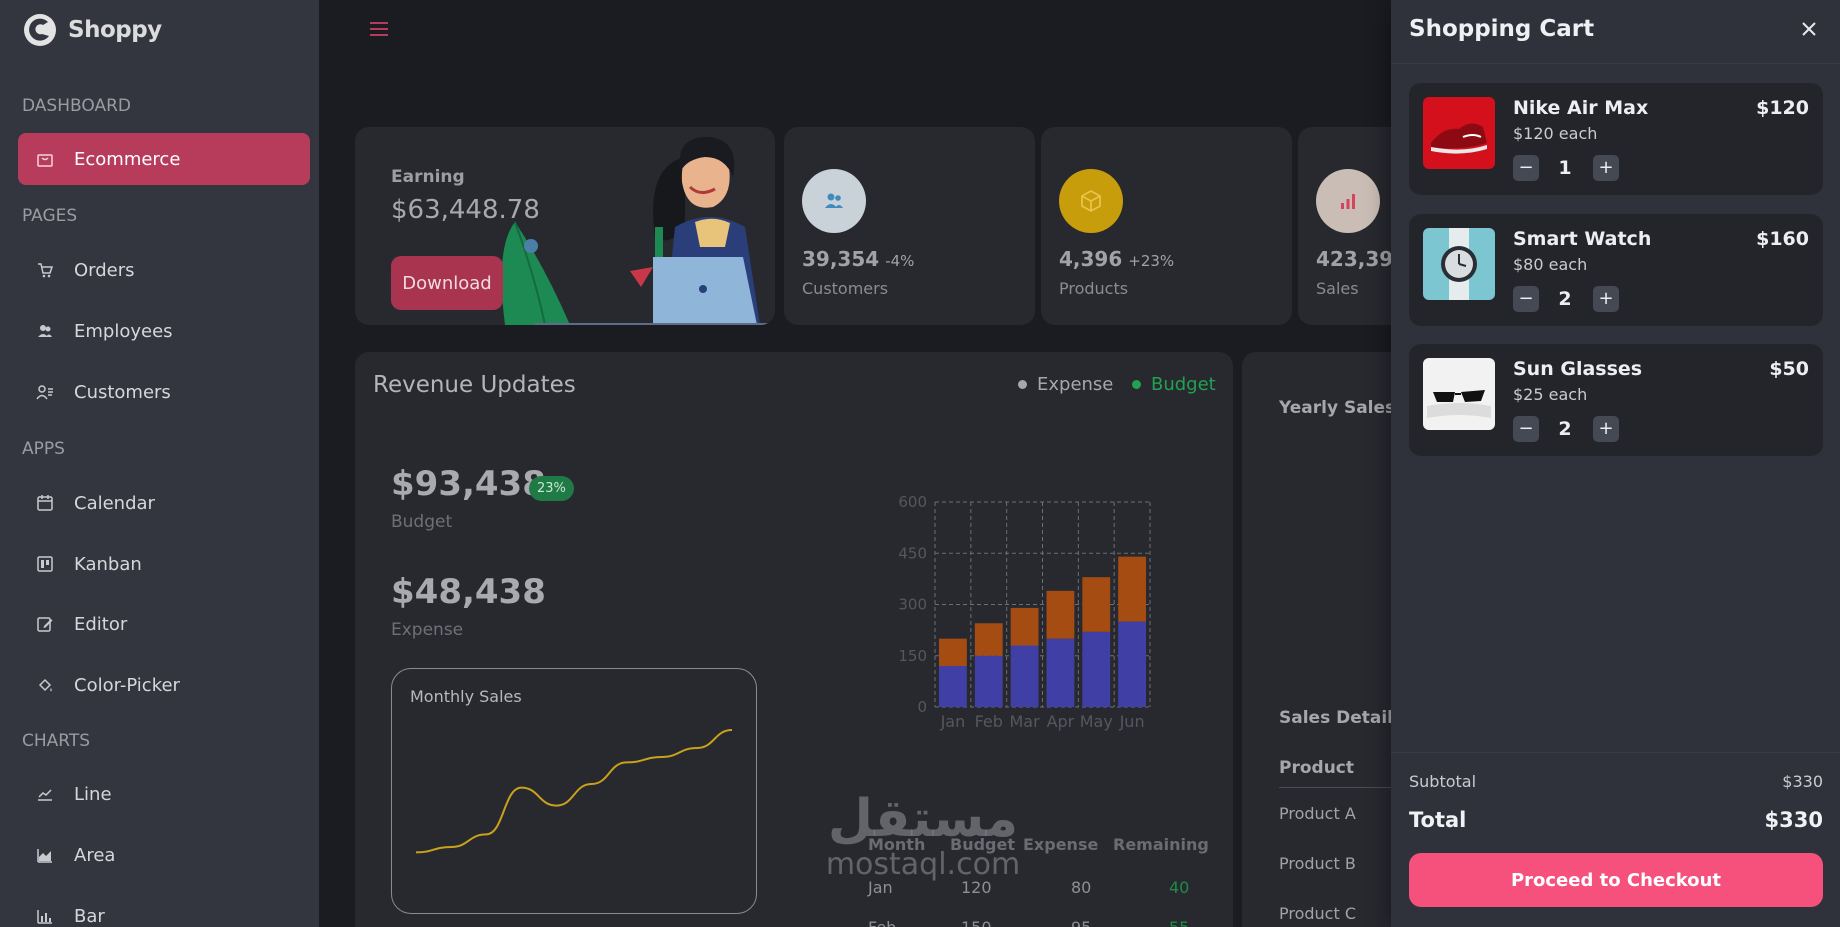 The width and height of the screenshot is (1840, 927). Describe the element at coordinates (1555, 133) in the screenshot. I see `cart-item-unit-price: $120 each` at that location.